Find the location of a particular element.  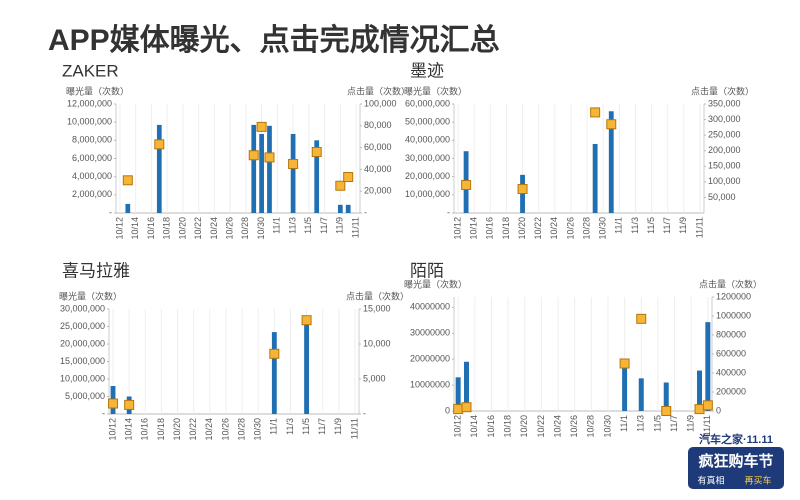

slide-title: APP媒体曝光、点击完成情况汇总 is located at coordinates (274, 40).